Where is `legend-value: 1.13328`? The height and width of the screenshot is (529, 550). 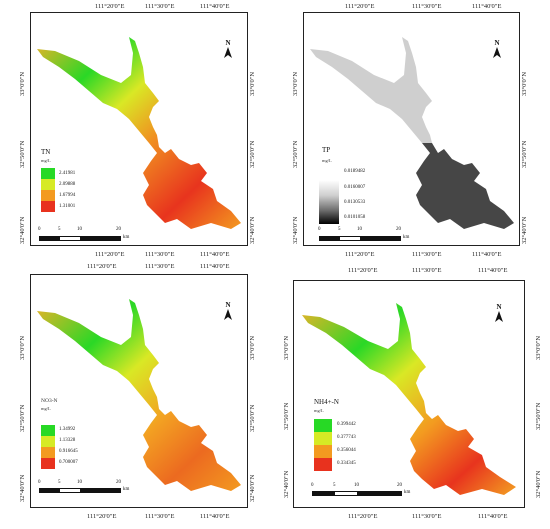
legend-value: 1.13328 is located at coordinates (67, 440).